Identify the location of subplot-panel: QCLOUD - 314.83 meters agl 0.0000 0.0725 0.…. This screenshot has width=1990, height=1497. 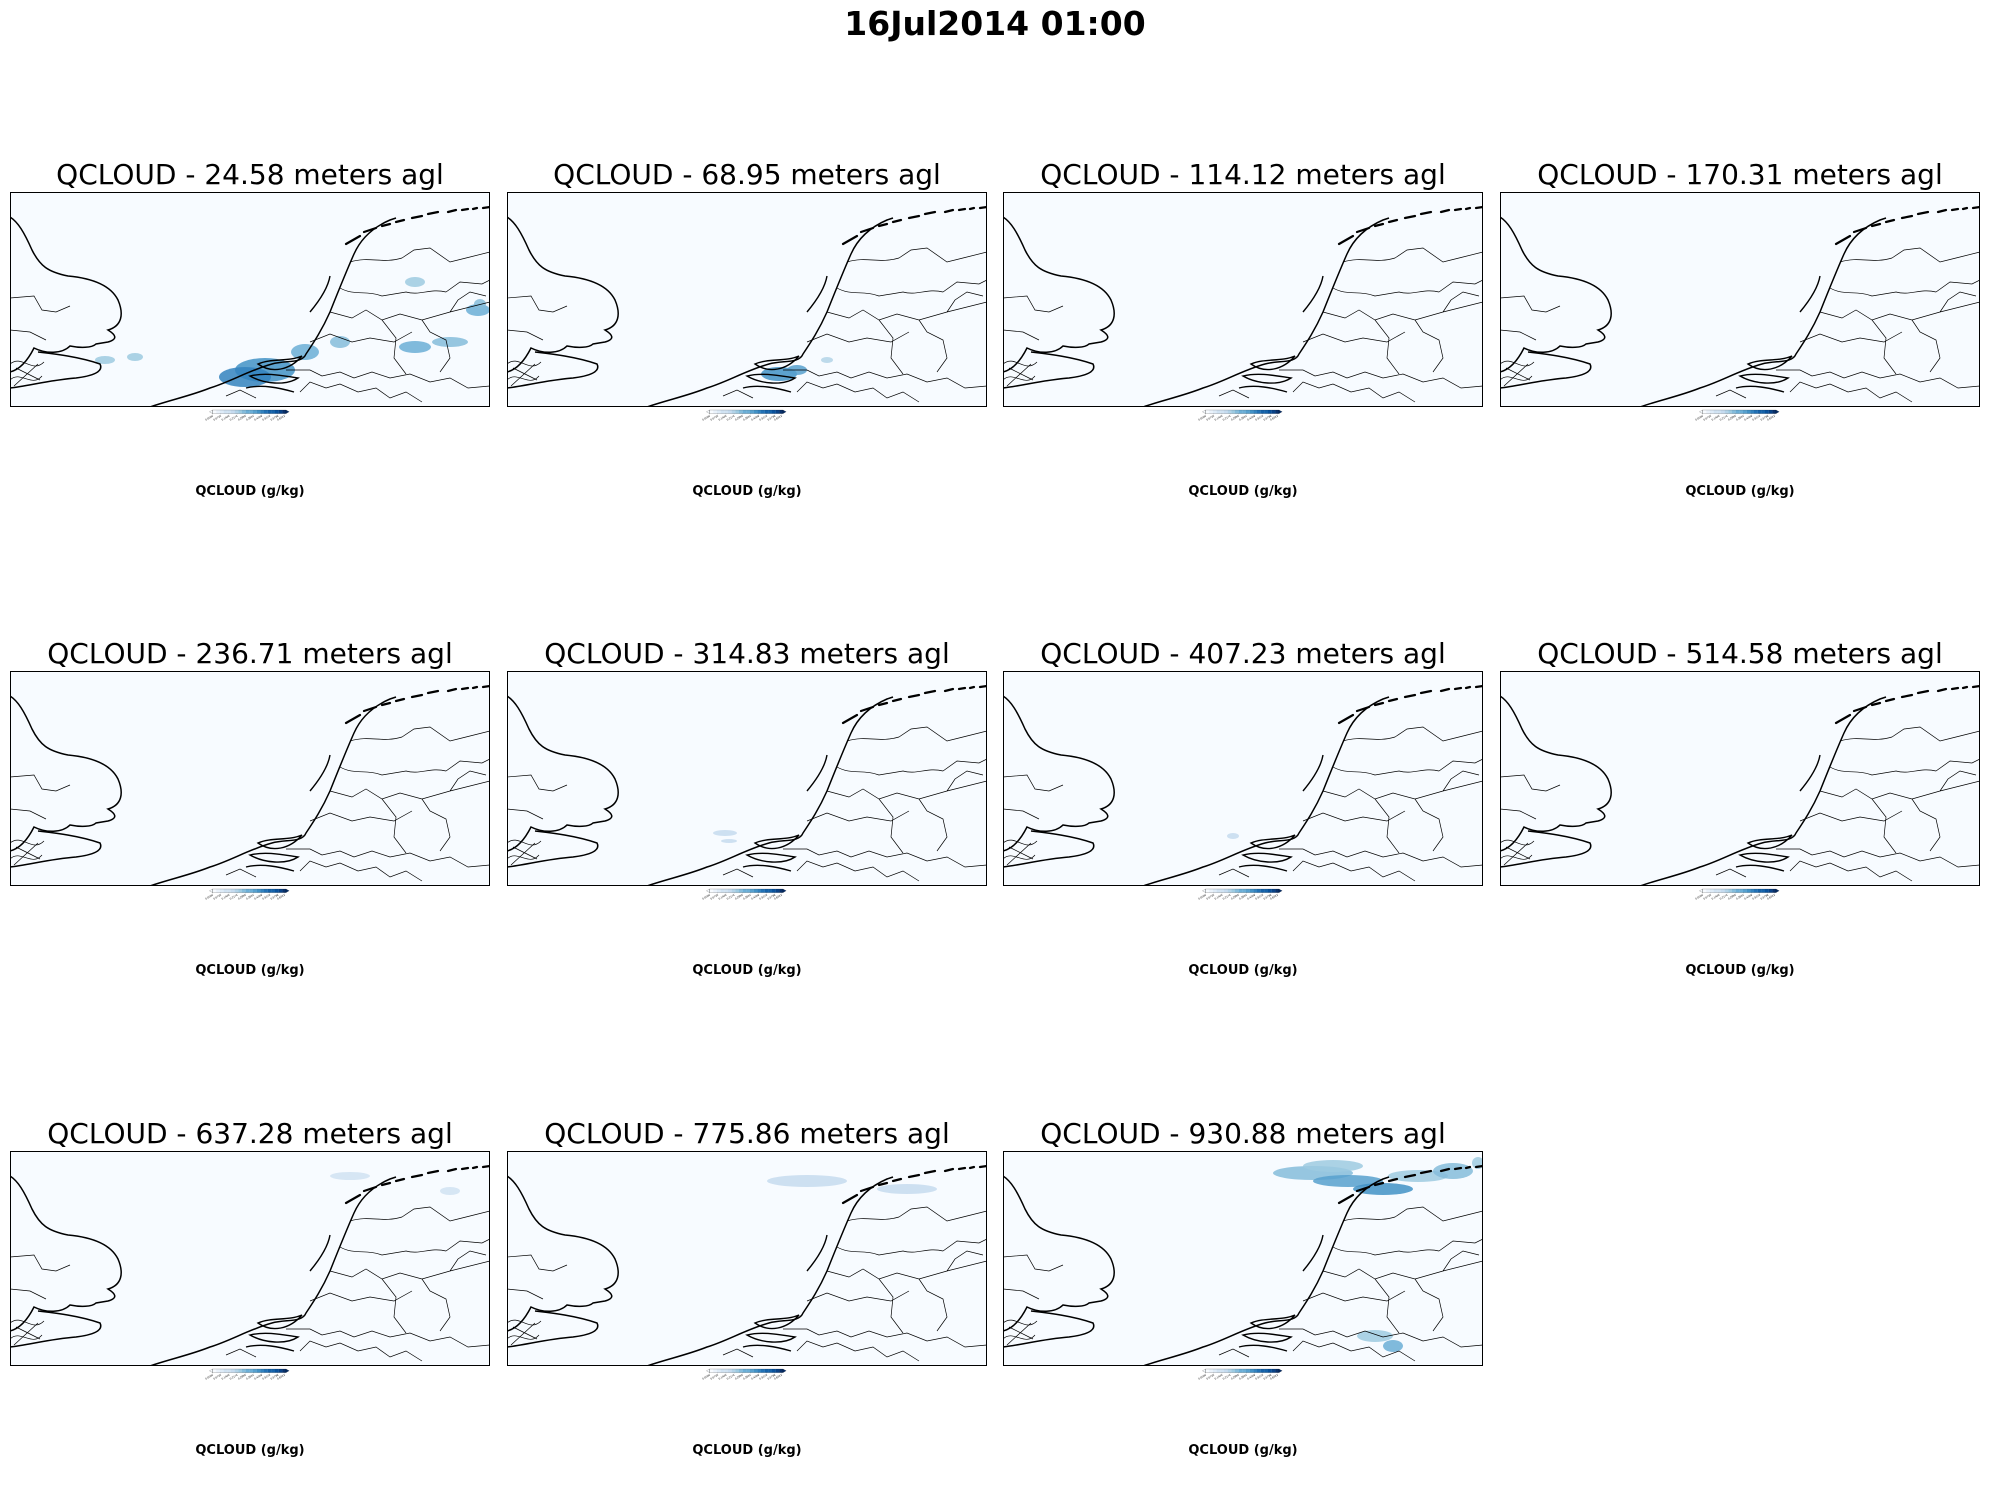
(747, 827).